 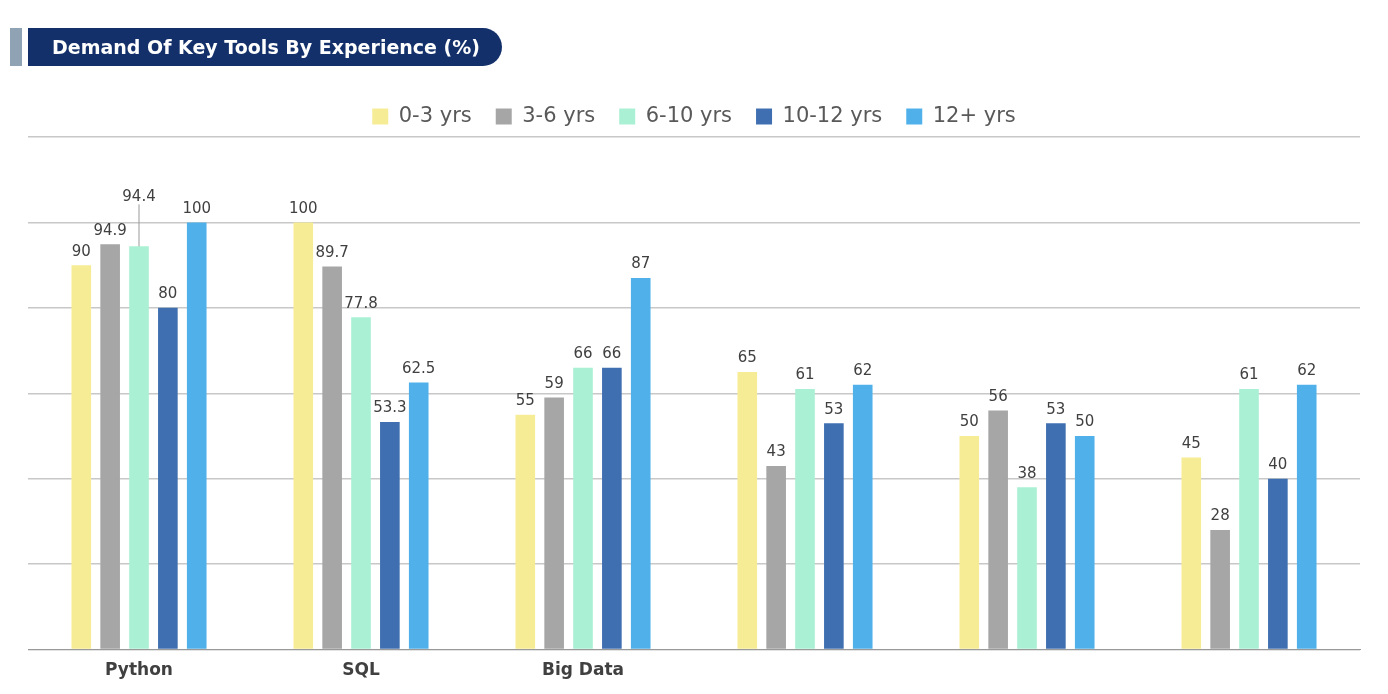 What do you see at coordinates (361, 669) in the screenshot?
I see `x-tick-label: SQL` at bounding box center [361, 669].